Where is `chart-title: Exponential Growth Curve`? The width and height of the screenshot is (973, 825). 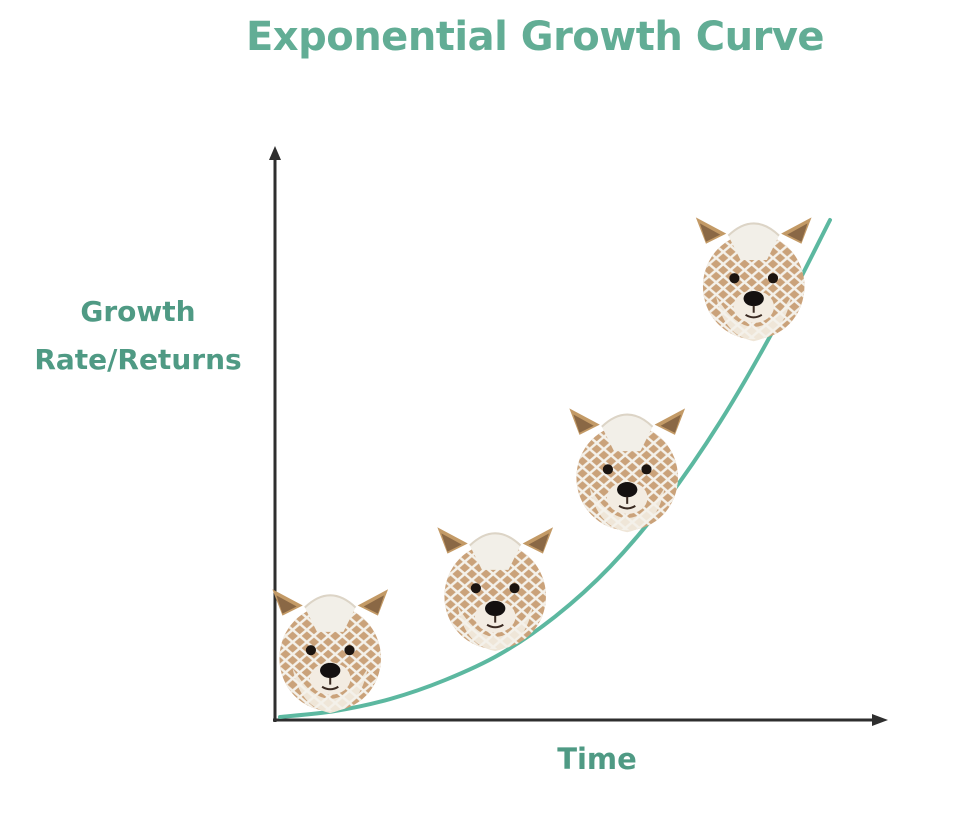
chart-title: Exponential Growth Curve is located at coordinates (535, 37).